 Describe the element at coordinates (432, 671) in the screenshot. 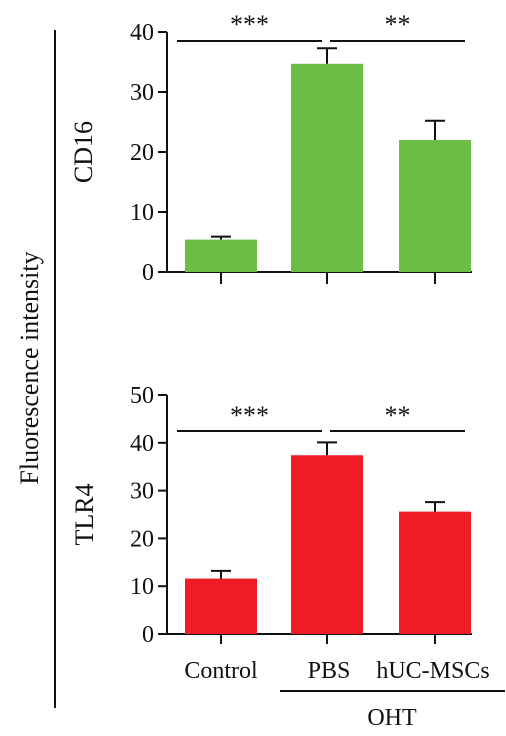

I see `x-tick-label: hUC-MSCs` at that location.